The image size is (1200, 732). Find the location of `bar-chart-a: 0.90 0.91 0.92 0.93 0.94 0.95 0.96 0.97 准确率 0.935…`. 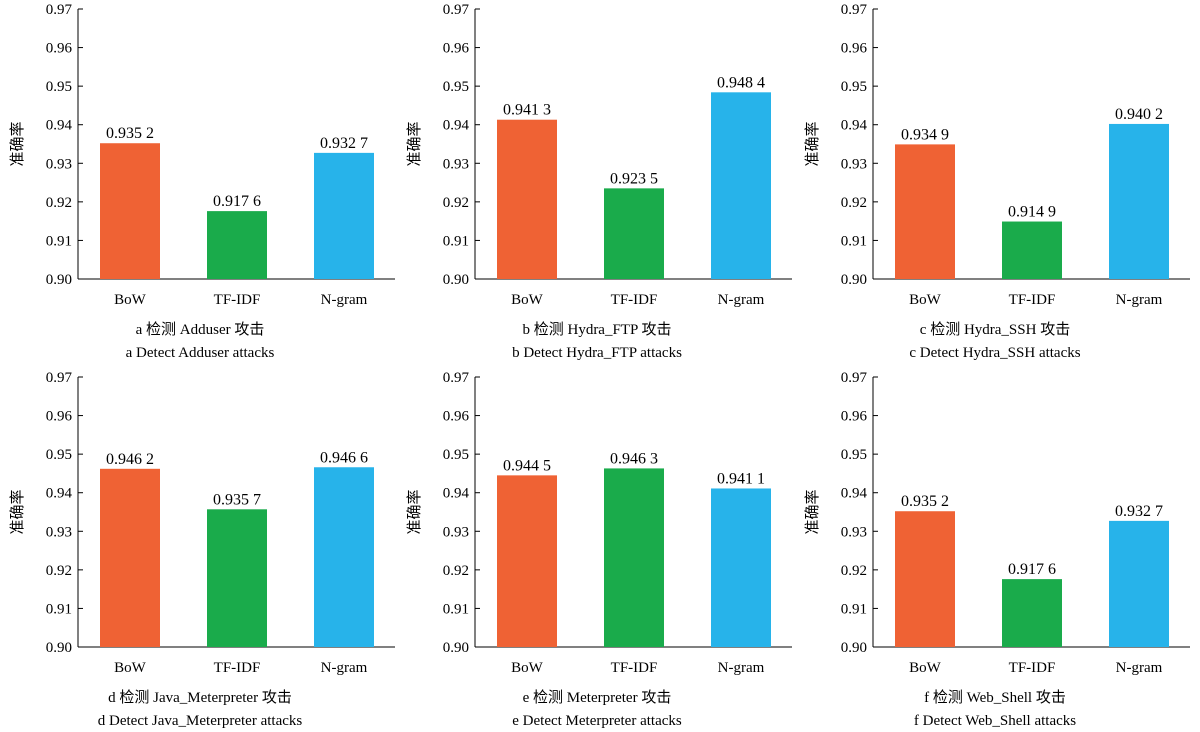

bar-chart-a: 0.90 0.91 0.92 0.93 0.94 0.95 0.96 0.97 准确率 0.935… is located at coordinates (202, 155).